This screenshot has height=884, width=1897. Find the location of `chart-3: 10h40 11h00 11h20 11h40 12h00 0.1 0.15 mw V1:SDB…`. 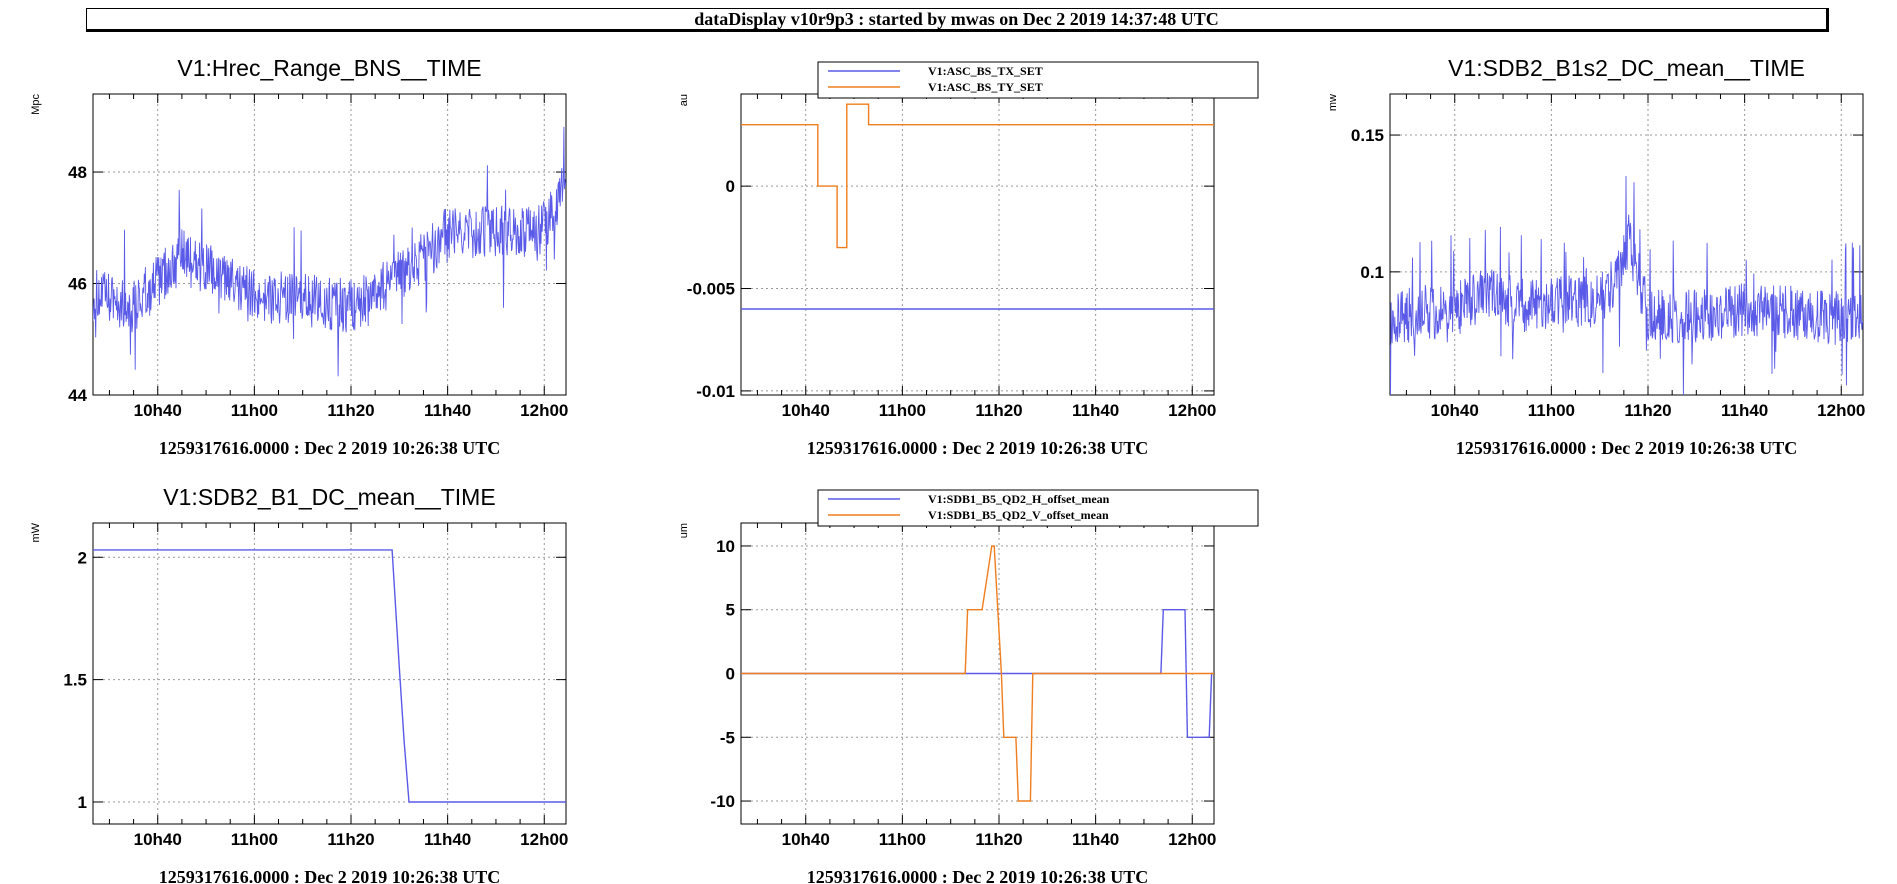

chart-3: 10h40 11h00 11h20 11h40 12h00 0.1 0.15 mw V1:SDB… is located at coordinates (1596, 256).